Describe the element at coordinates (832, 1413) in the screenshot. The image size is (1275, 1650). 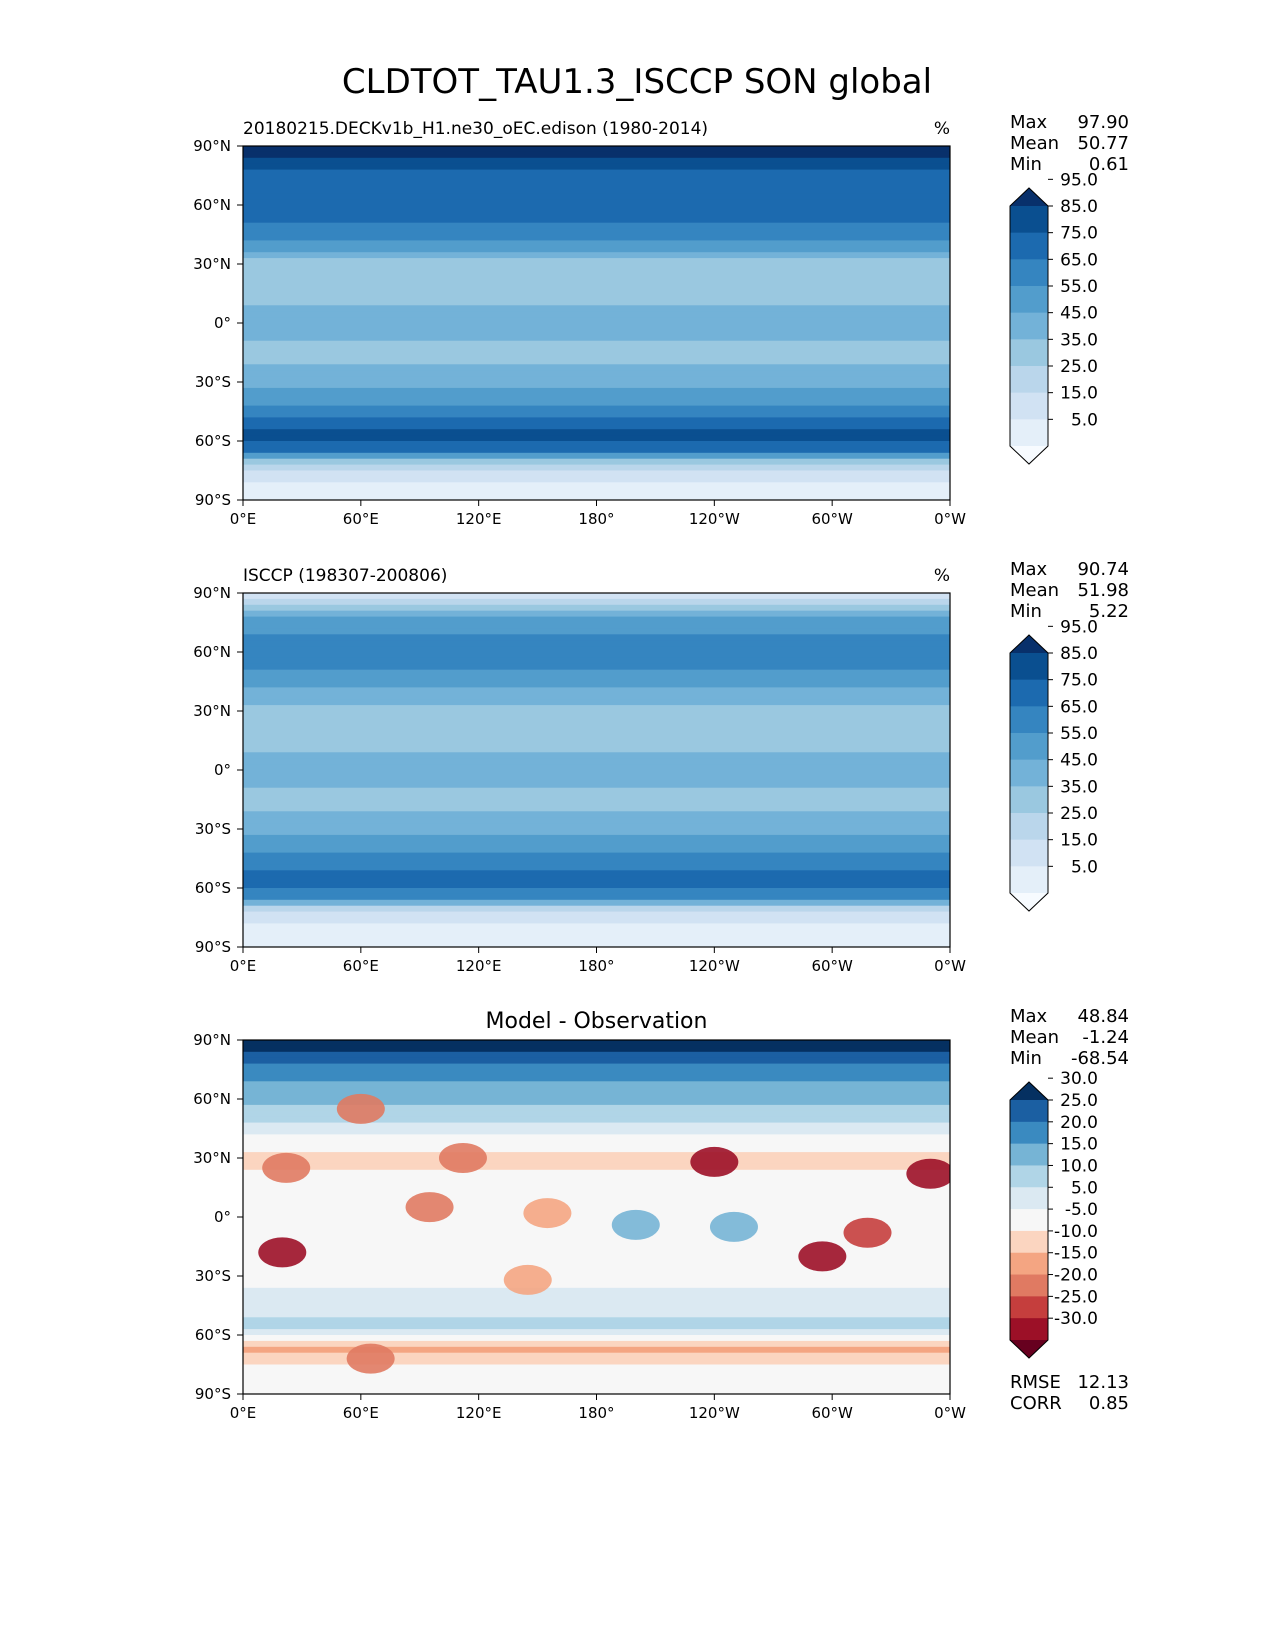
I see `x-tick-label: 60°W` at that location.